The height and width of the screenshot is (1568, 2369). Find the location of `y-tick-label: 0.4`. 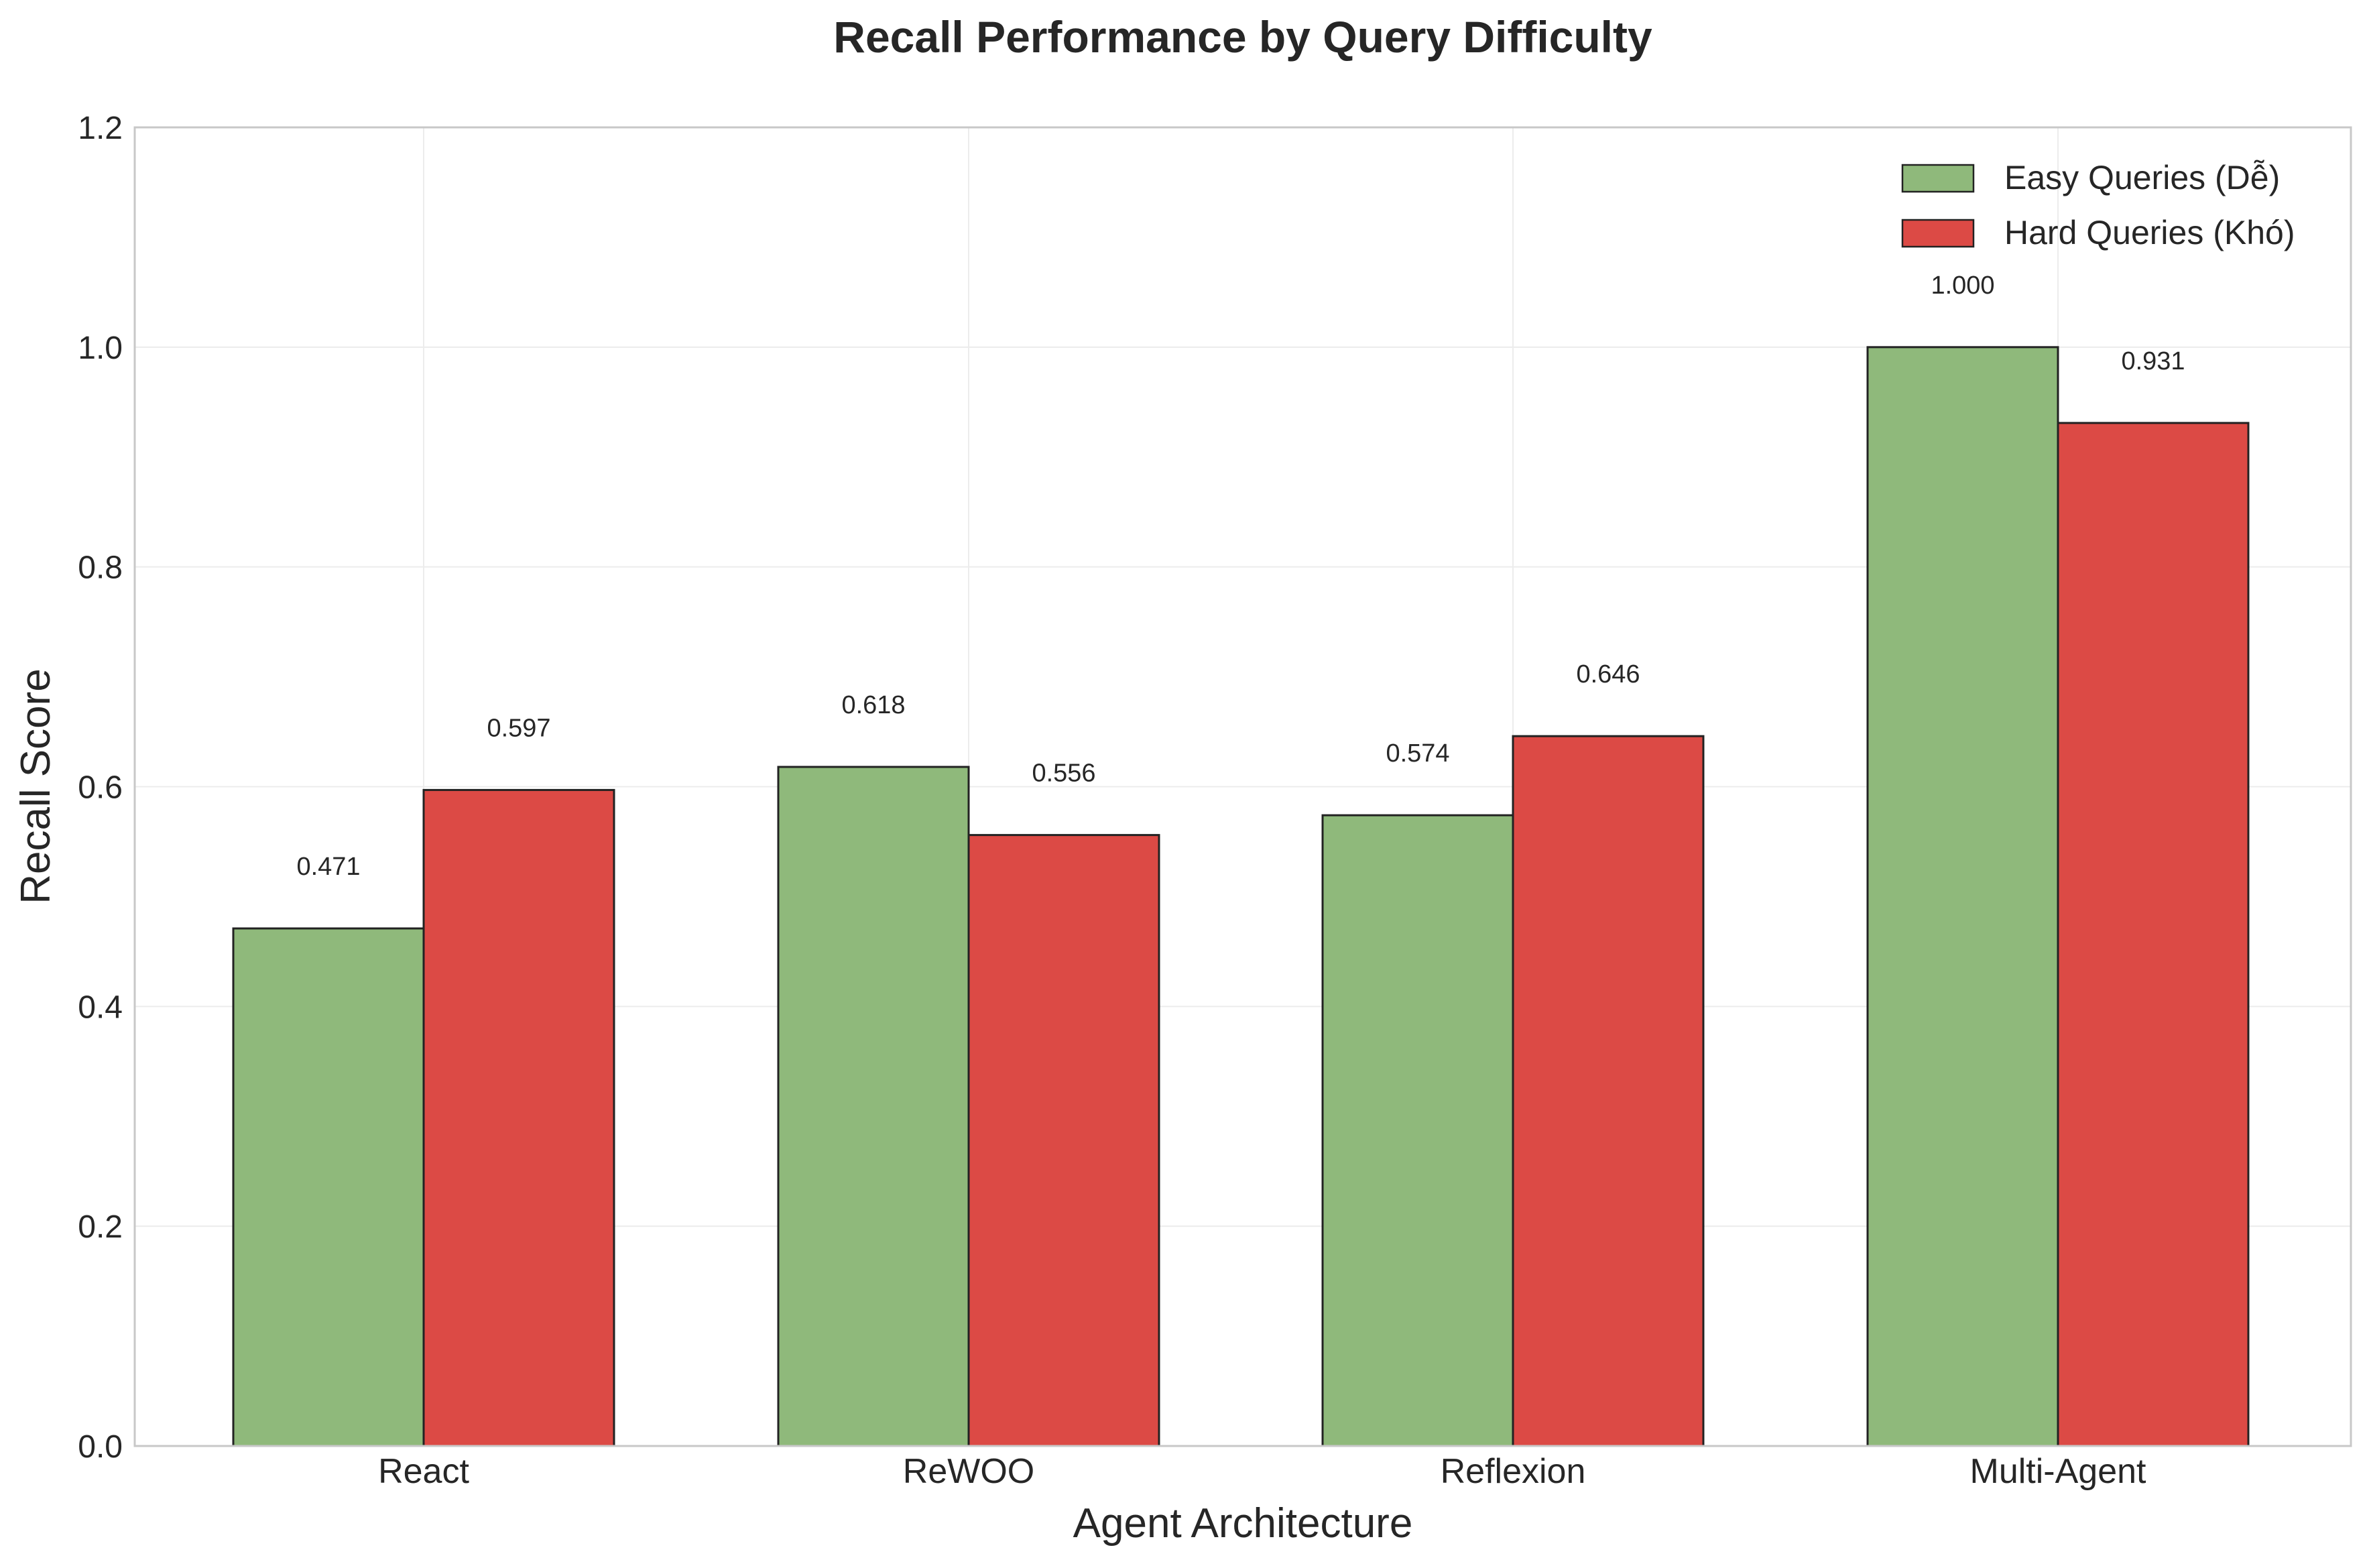

y-tick-label: 0.4 is located at coordinates (101, 1007).